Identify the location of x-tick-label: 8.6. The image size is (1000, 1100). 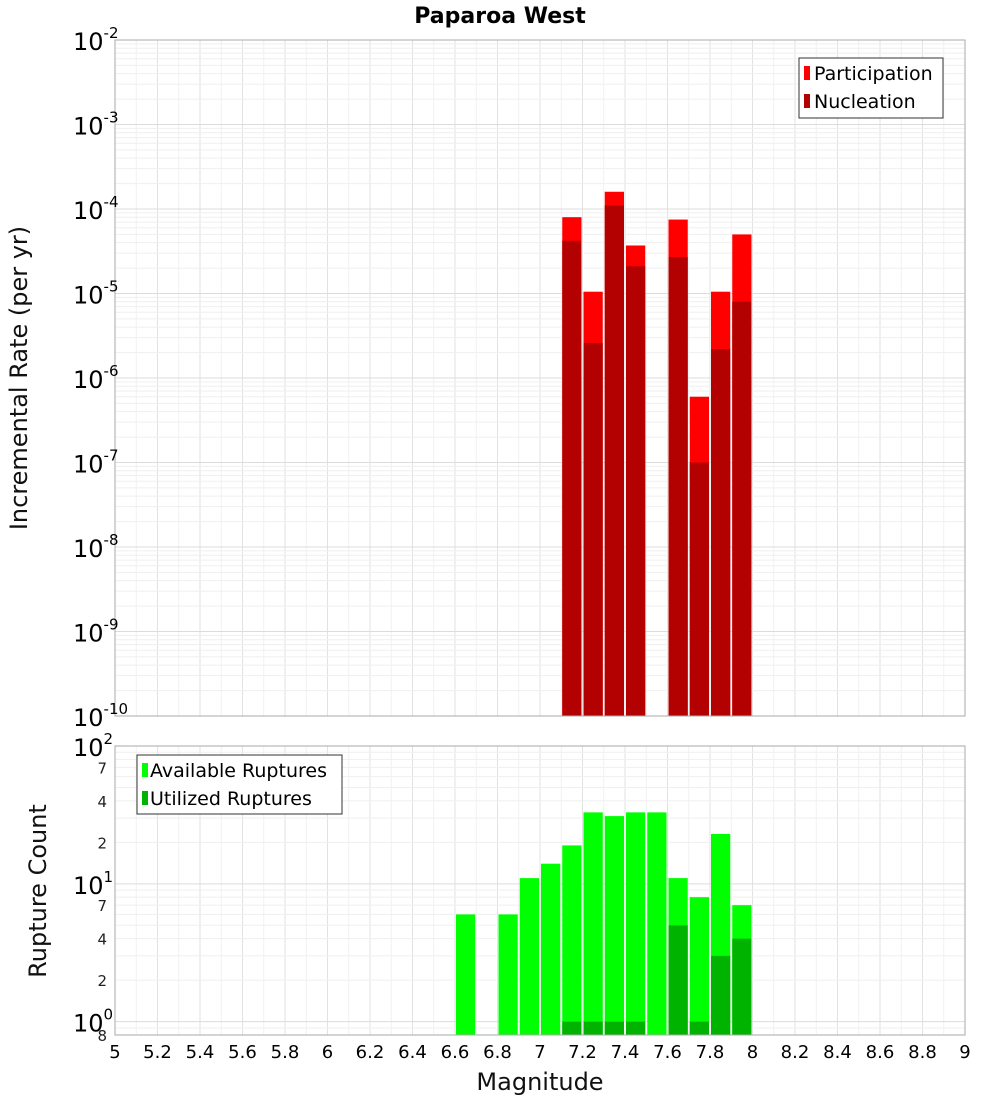
(880, 1052).